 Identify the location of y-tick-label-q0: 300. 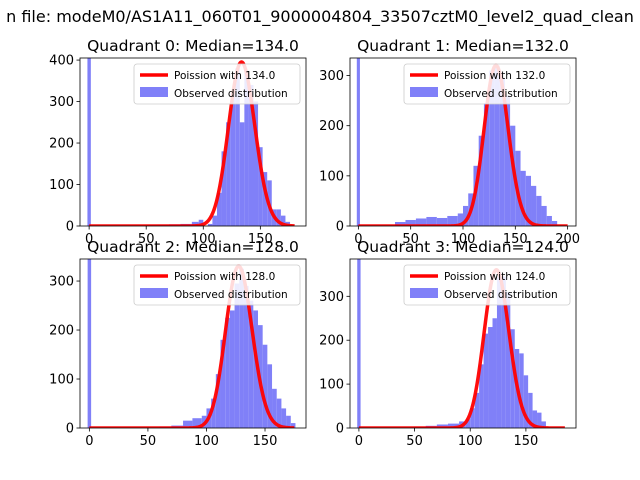
(61, 102).